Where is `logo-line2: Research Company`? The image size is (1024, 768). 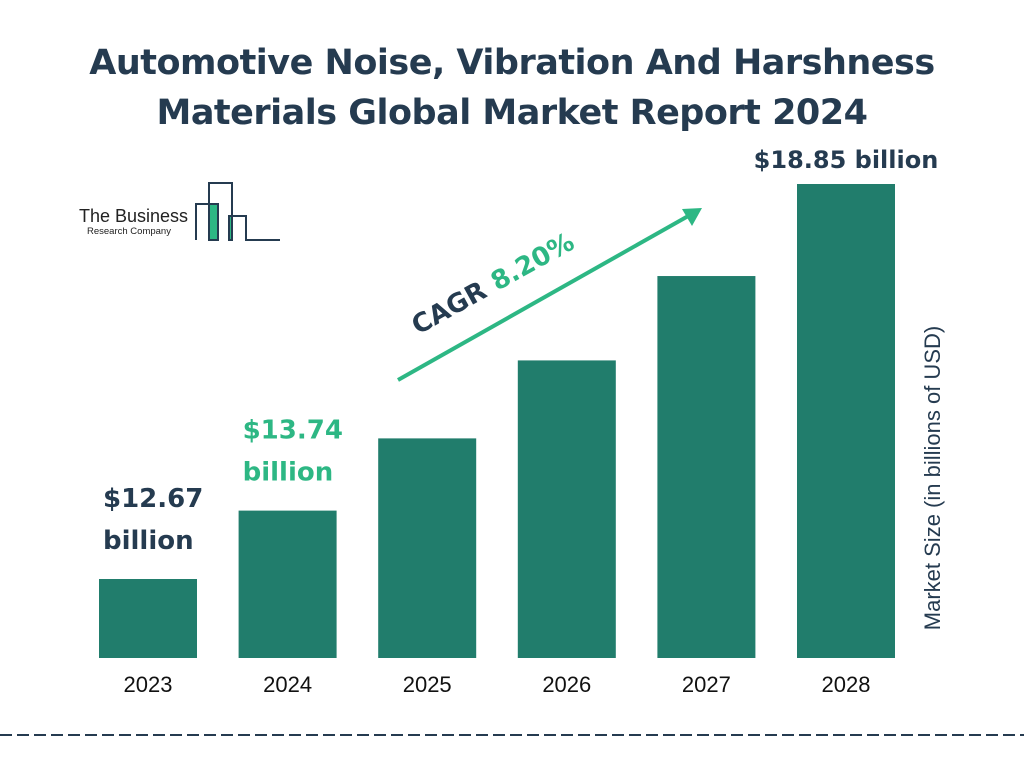 logo-line2: Research Company is located at coordinates (129, 231).